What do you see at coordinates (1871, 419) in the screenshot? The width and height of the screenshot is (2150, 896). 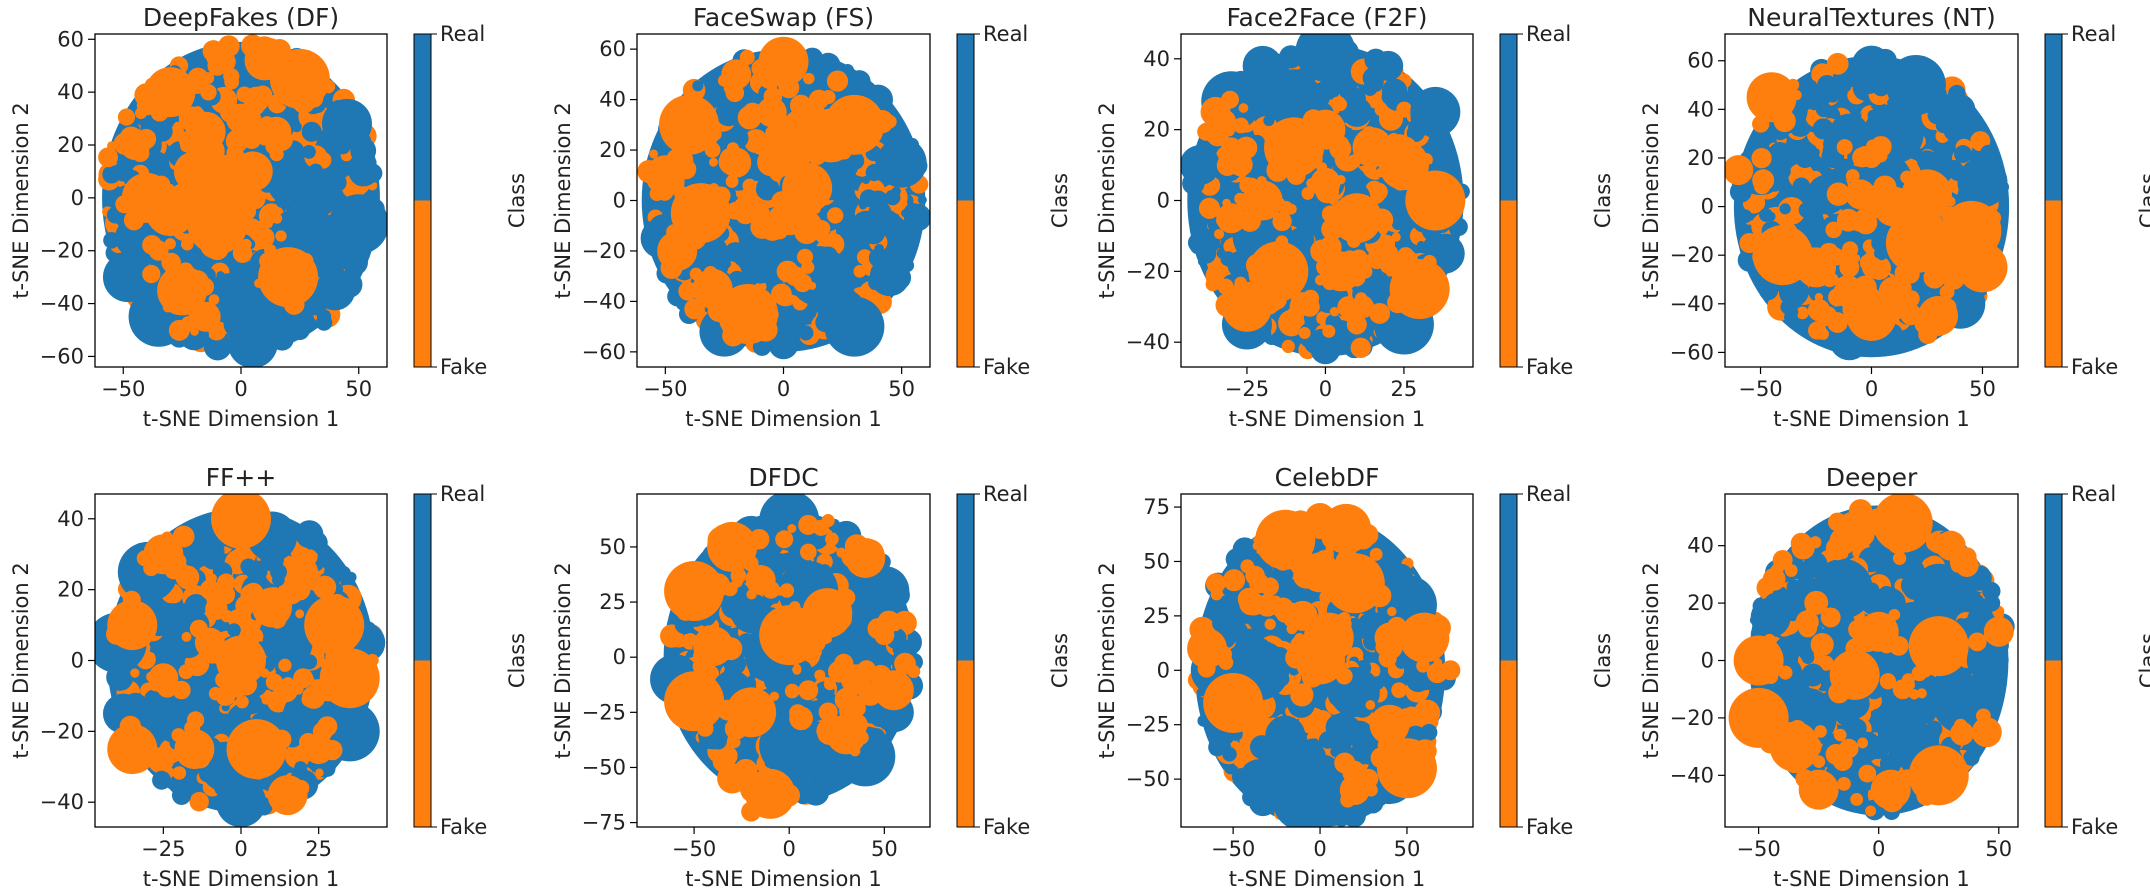 I see `x-axis-label: t-SNE Dimension 1` at bounding box center [1871, 419].